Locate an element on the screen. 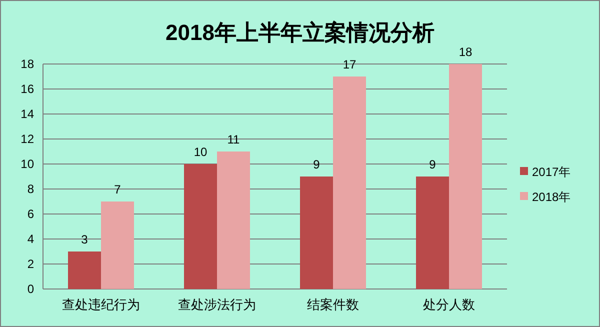 This screenshot has height=327, width=600. y-tick-label: 8 is located at coordinates (30, 189).